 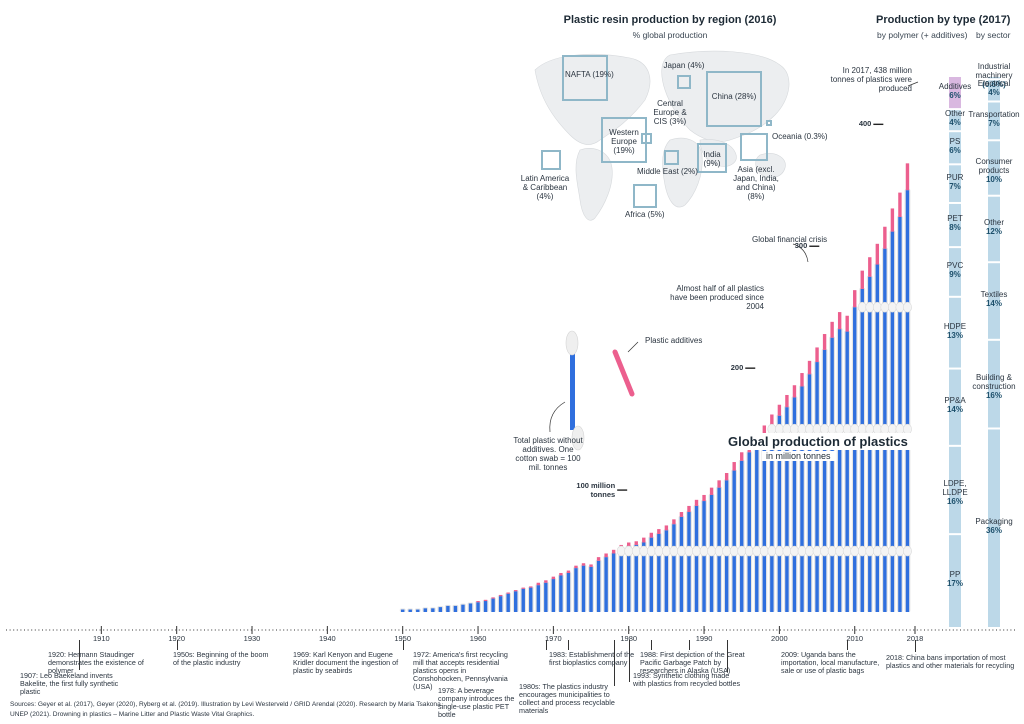 What do you see at coordinates (455, 608) in the screenshot?
I see `bar-total-1957` at bounding box center [455, 608].